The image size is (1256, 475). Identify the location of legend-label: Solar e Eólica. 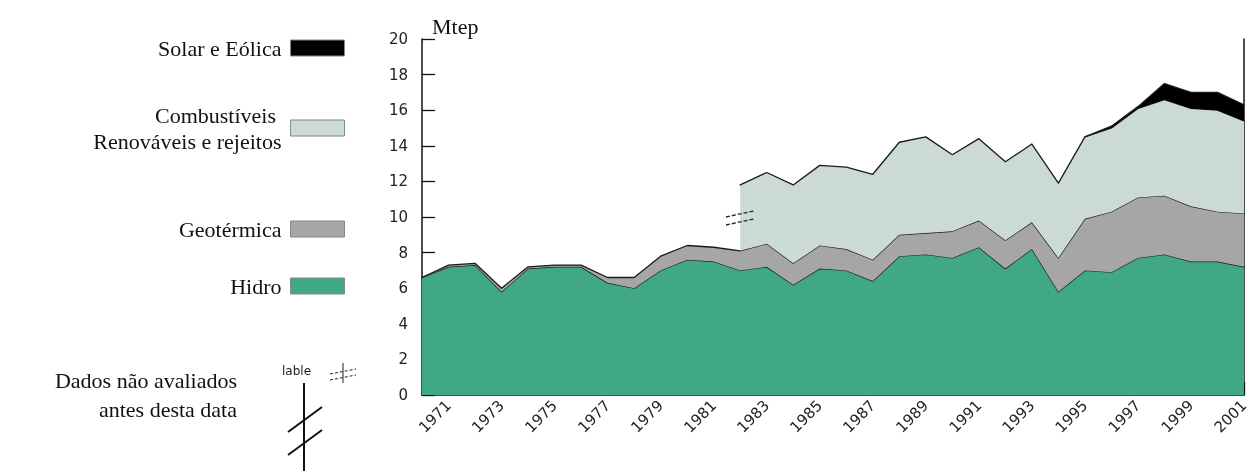
(220, 48).